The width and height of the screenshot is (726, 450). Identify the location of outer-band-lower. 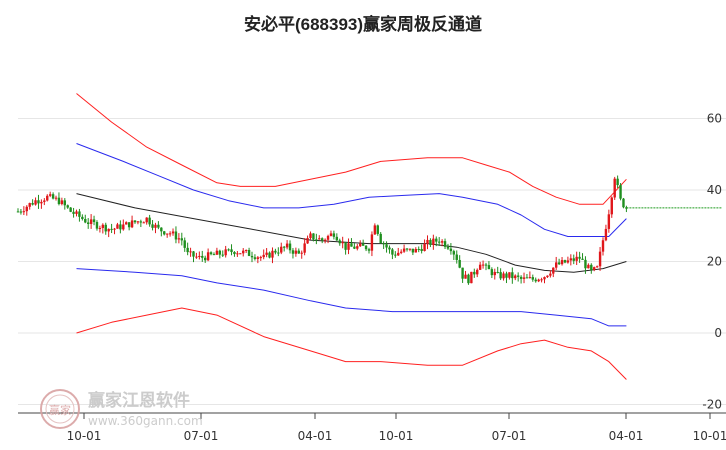
(351, 343).